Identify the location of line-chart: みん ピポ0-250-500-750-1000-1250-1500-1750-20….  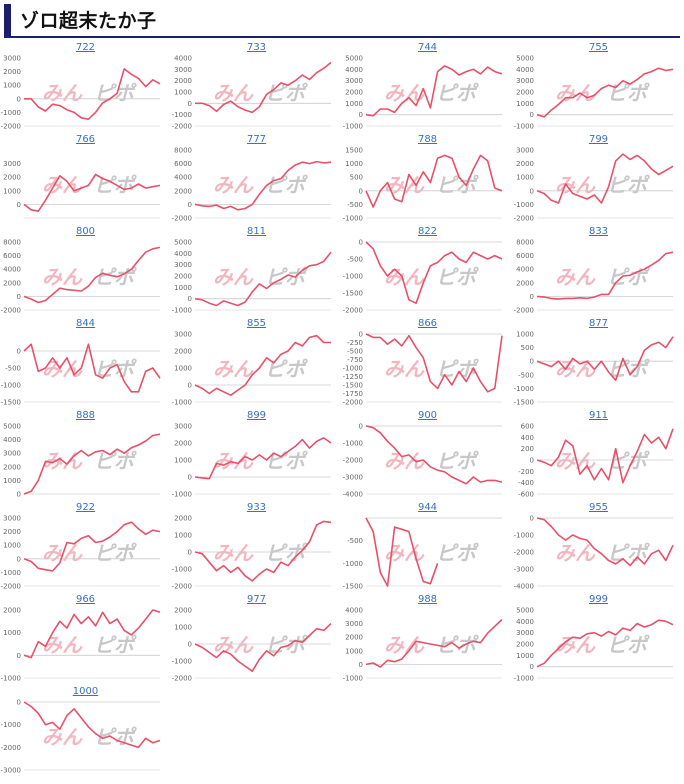
(423, 369).